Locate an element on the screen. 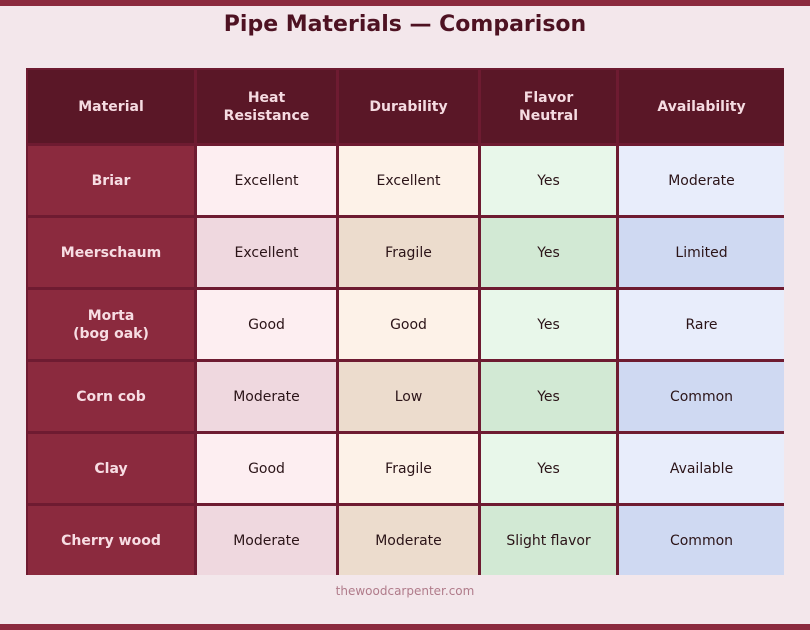  cell-availability: Available is located at coordinates (701, 468).